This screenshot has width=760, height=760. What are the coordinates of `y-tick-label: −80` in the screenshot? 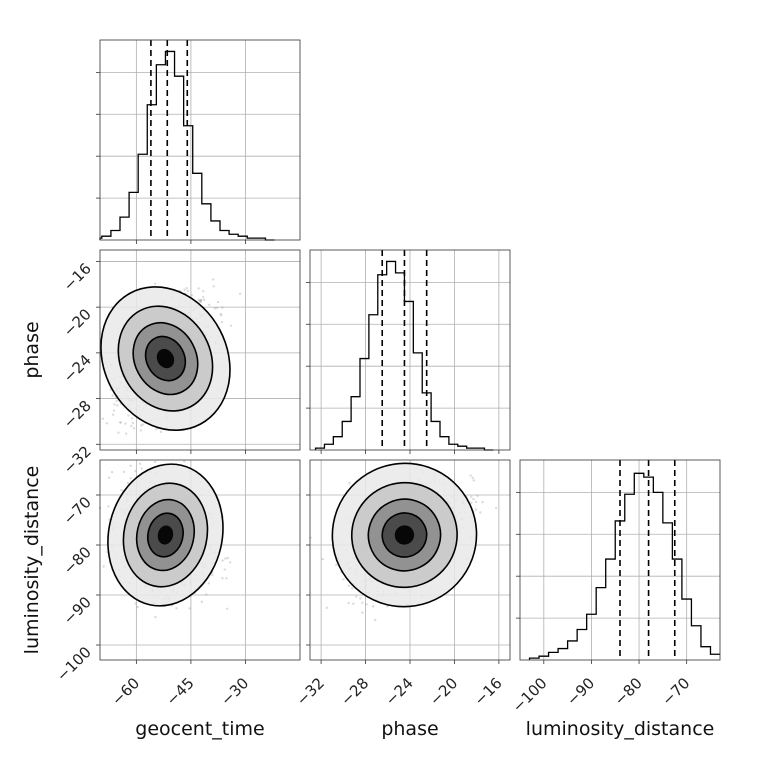 It's located at (77, 560).